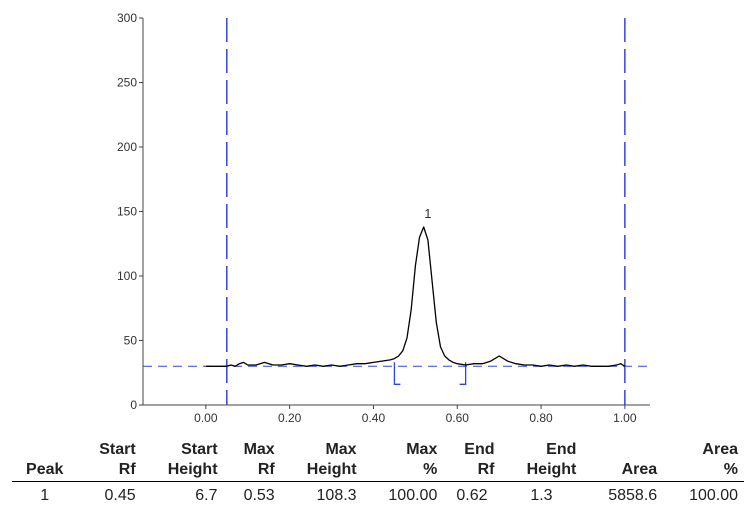 The image size is (746, 516). What do you see at coordinates (541, 418) in the screenshot?
I see `x-tick-label: 0.80` at bounding box center [541, 418].